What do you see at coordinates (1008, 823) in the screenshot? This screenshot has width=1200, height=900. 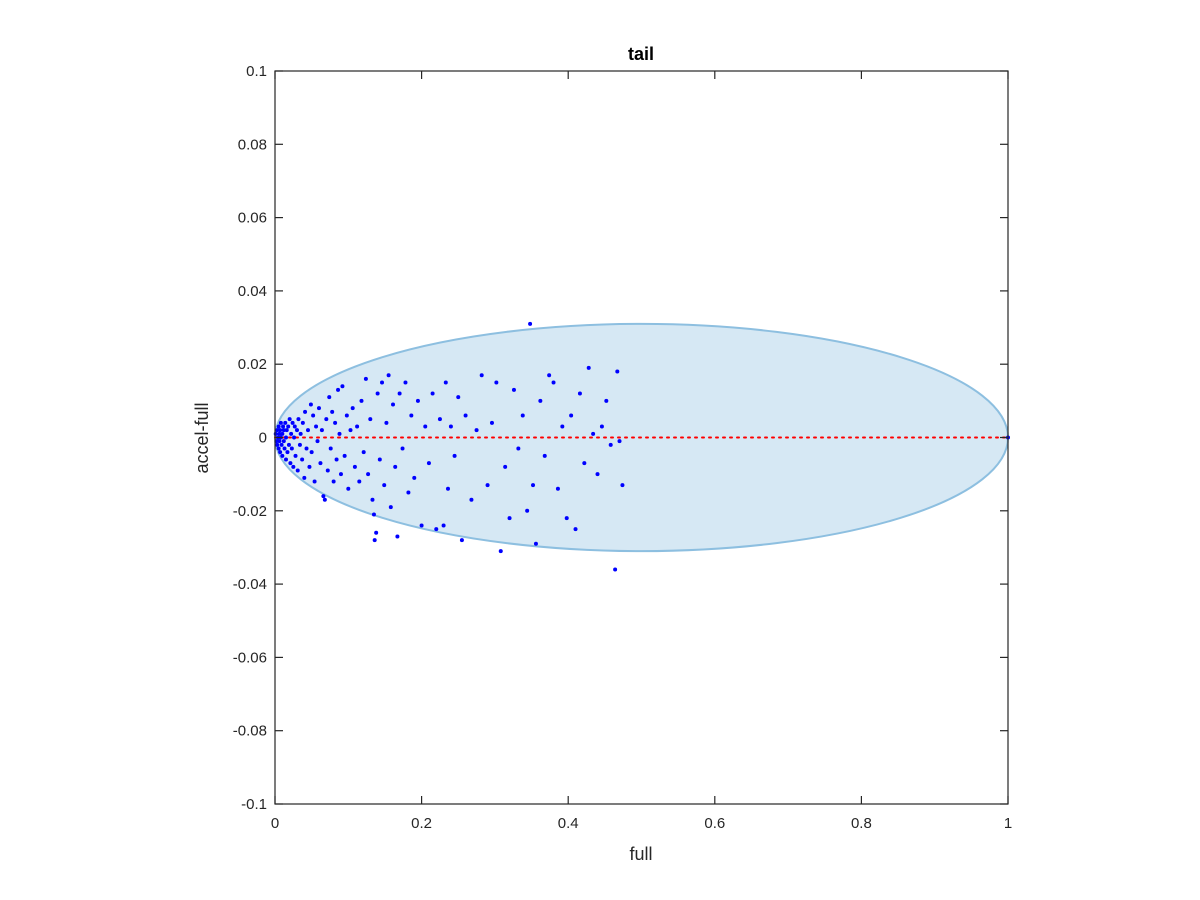 I see `x-tick-label: 1` at bounding box center [1008, 823].